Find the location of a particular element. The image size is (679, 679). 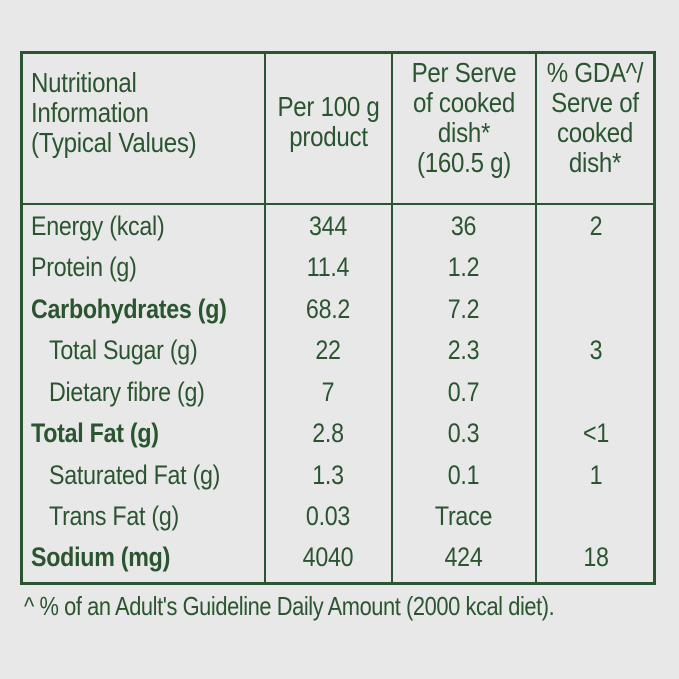

header-line: Serve of is located at coordinates (595, 102).